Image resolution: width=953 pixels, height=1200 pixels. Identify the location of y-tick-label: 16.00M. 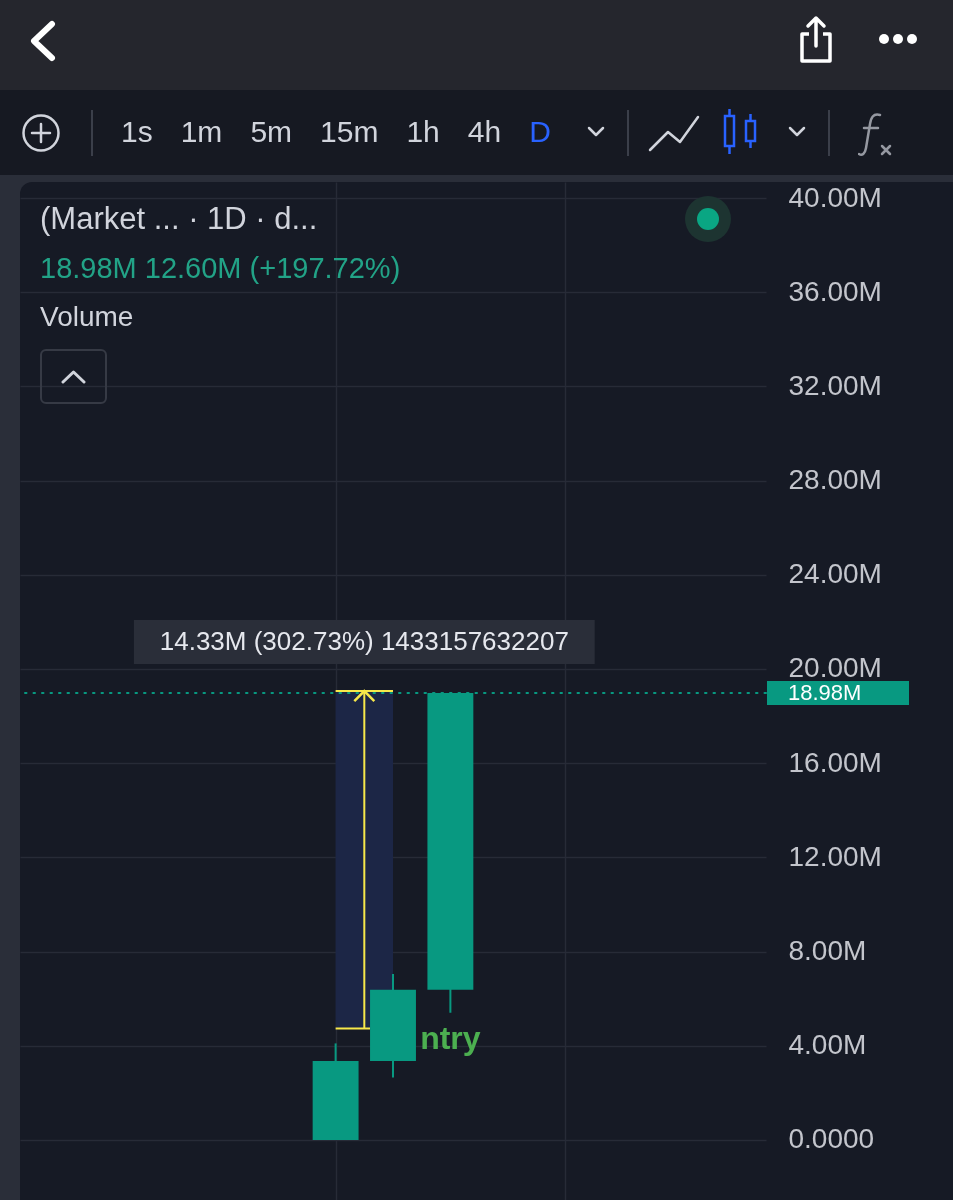
(835, 762).